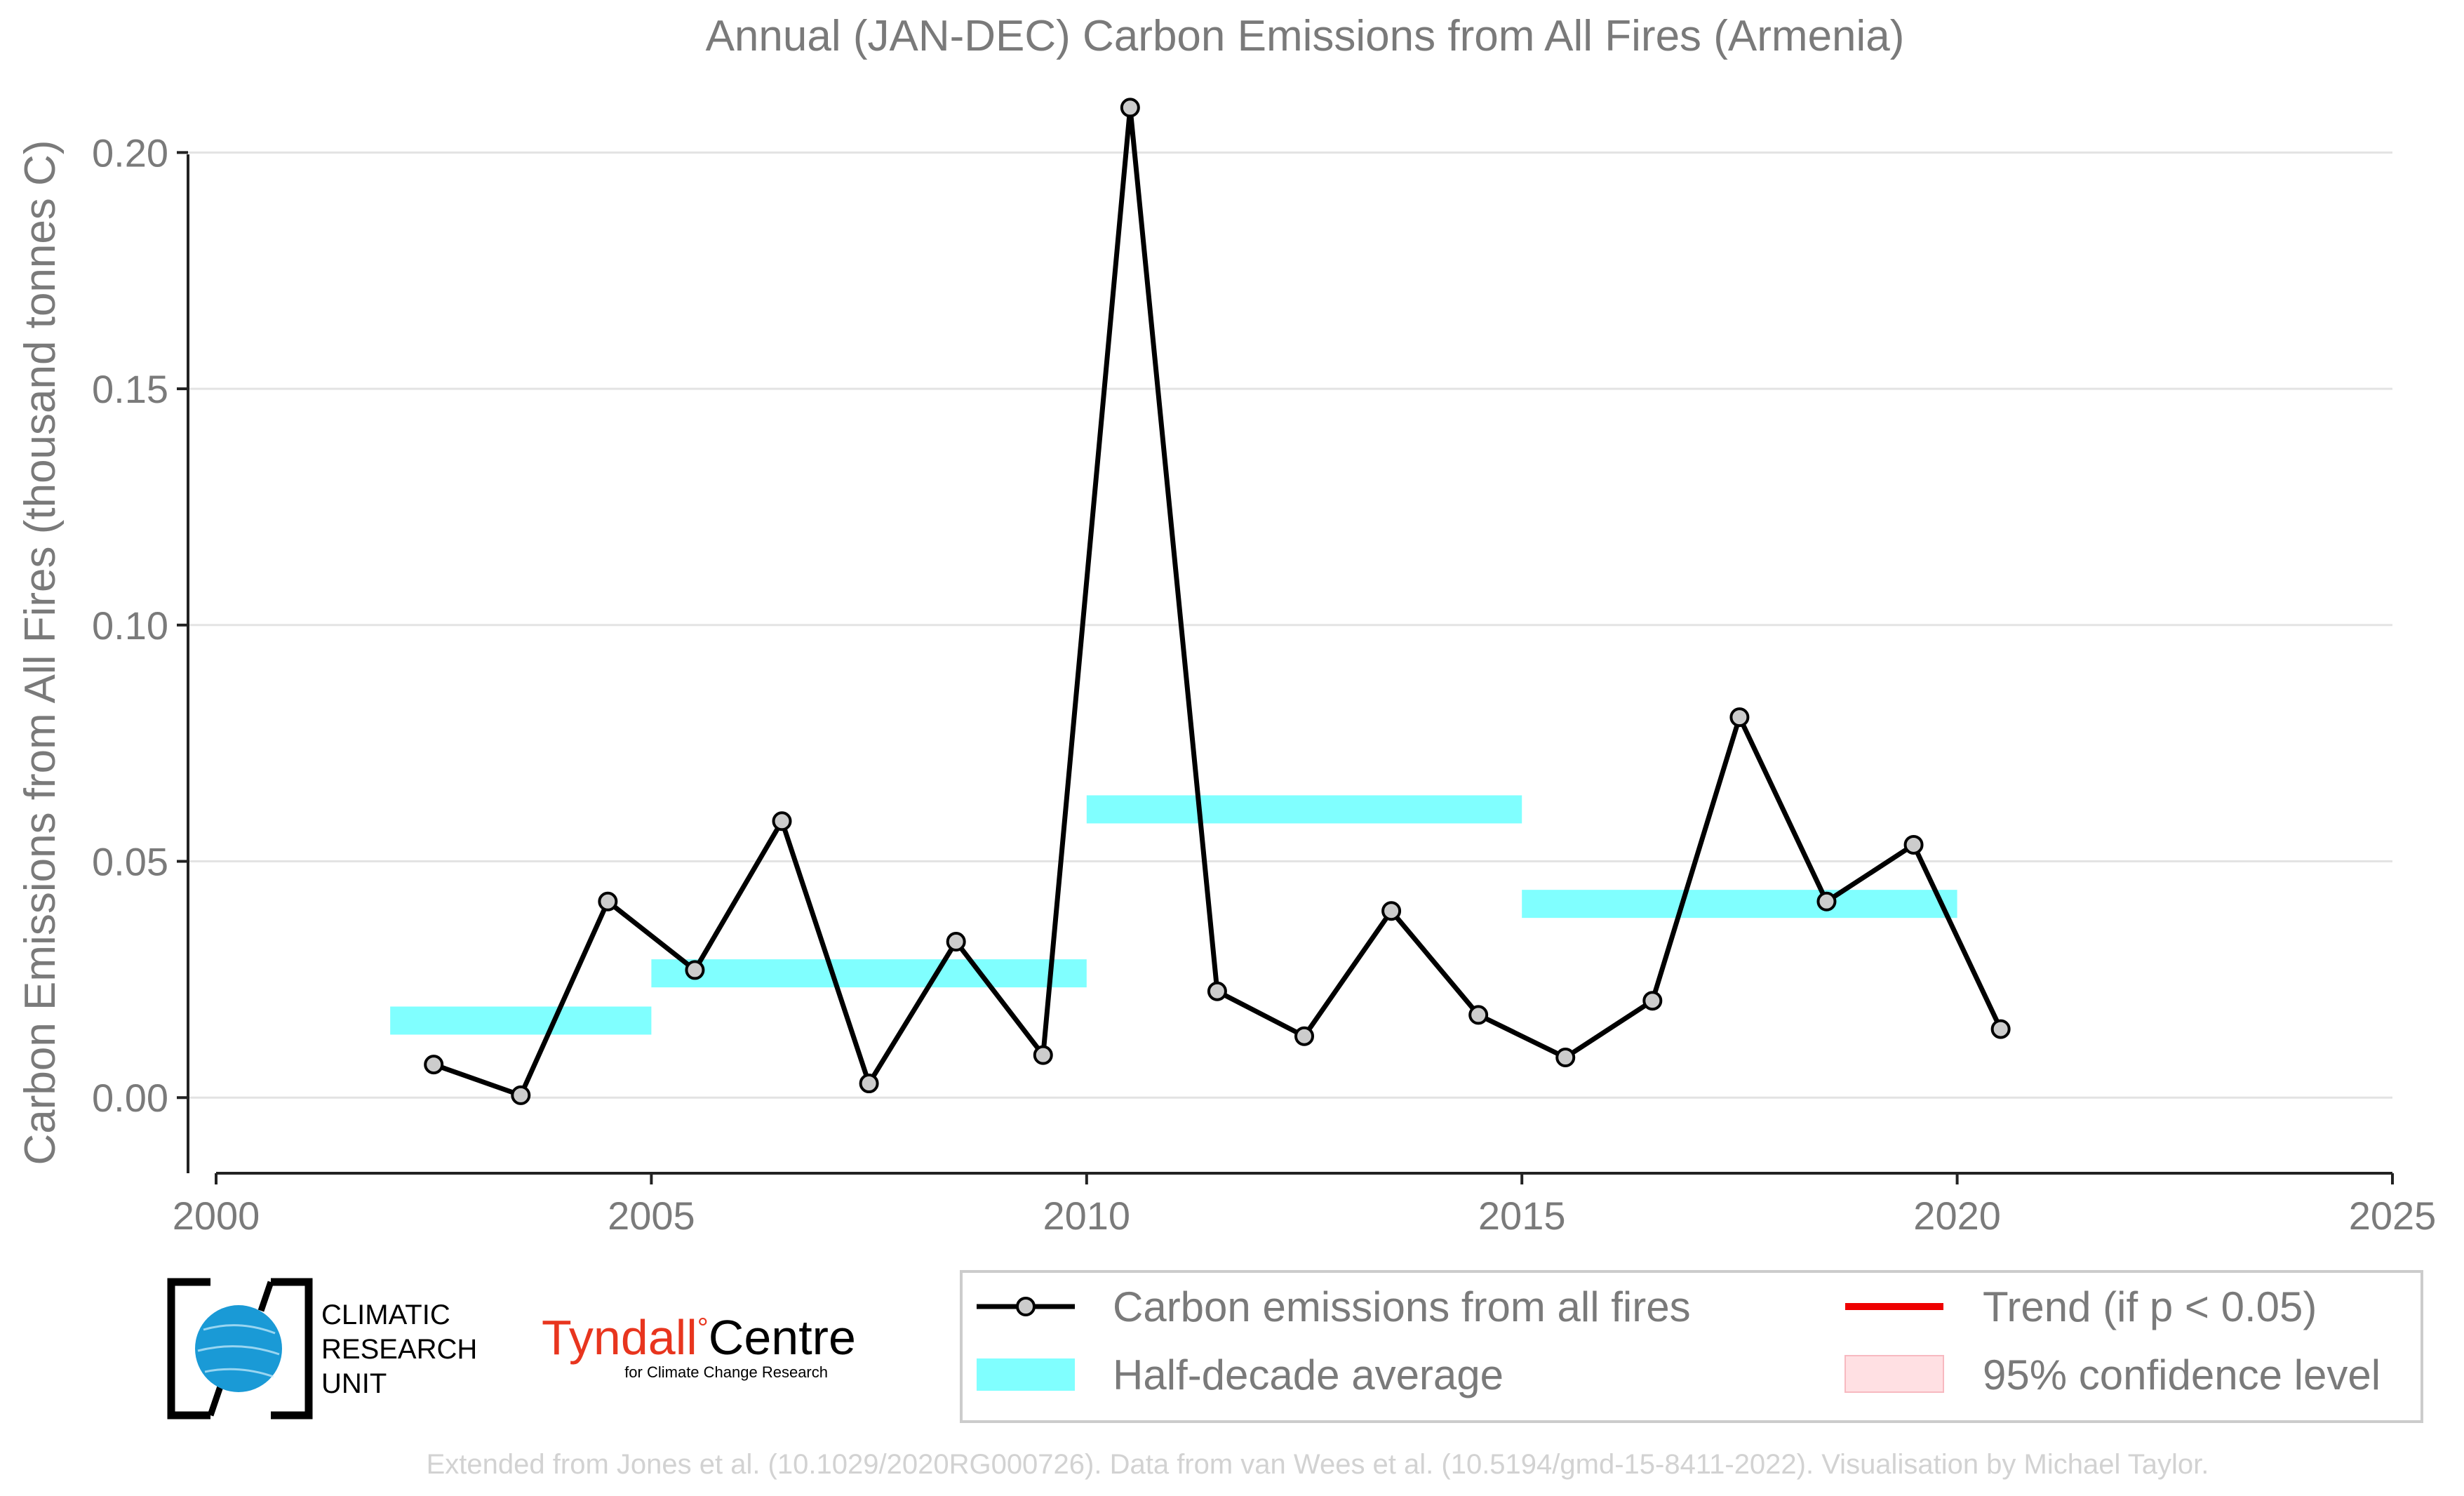 The image size is (2464, 1496). What do you see at coordinates (130, 1098) in the screenshot?
I see `y-tick-label: 0.00` at bounding box center [130, 1098].